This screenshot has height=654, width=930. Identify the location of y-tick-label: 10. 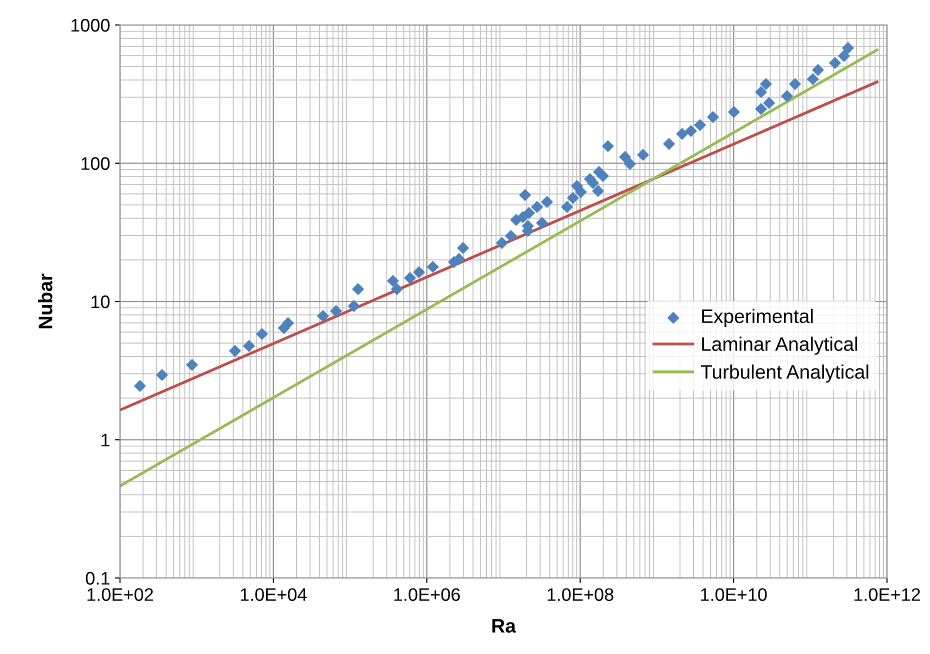
(101, 301).